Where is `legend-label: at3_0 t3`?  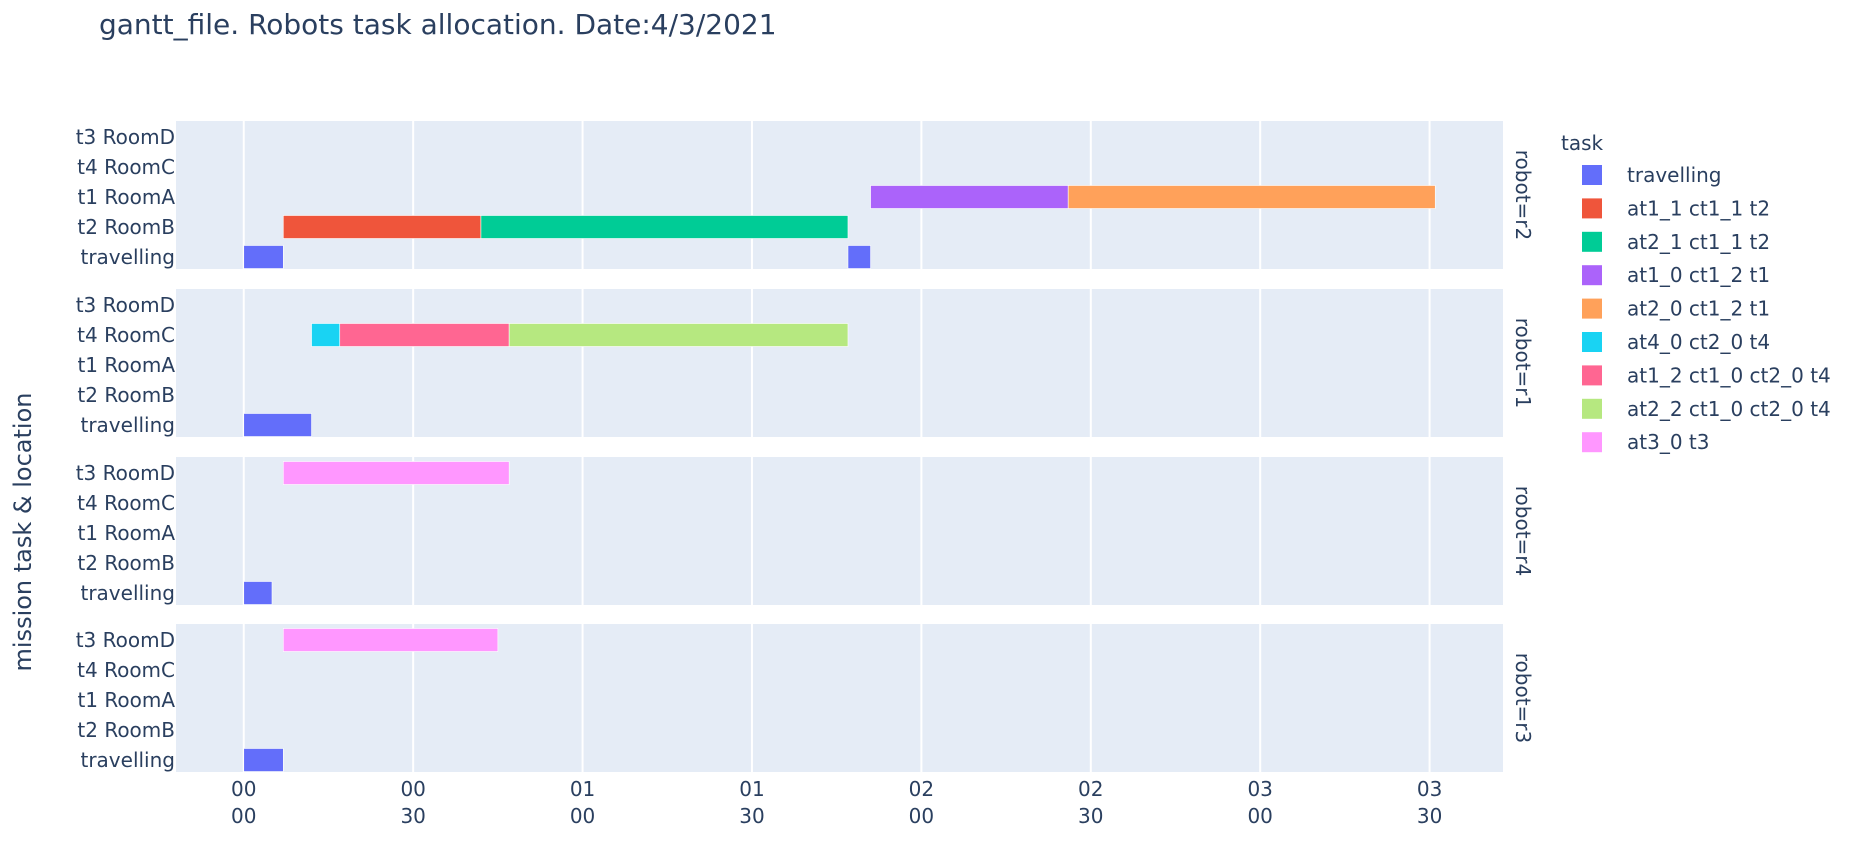
legend-label: at3_0 t3 is located at coordinates (1668, 442).